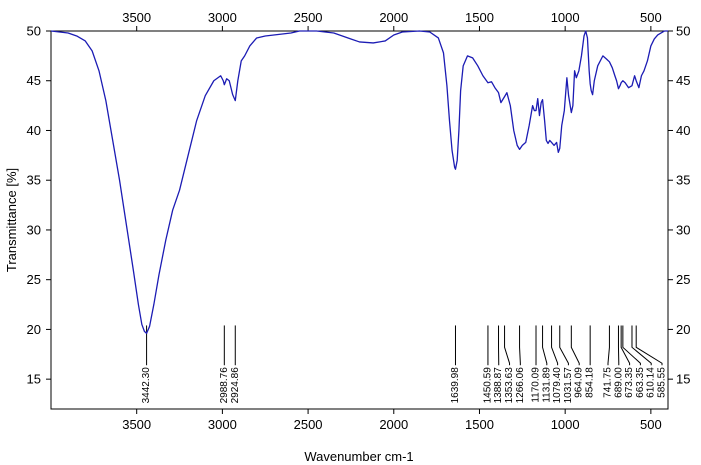 The image size is (701, 465). What do you see at coordinates (683, 180) in the screenshot?
I see `y-tick-label-right: 35` at bounding box center [683, 180].